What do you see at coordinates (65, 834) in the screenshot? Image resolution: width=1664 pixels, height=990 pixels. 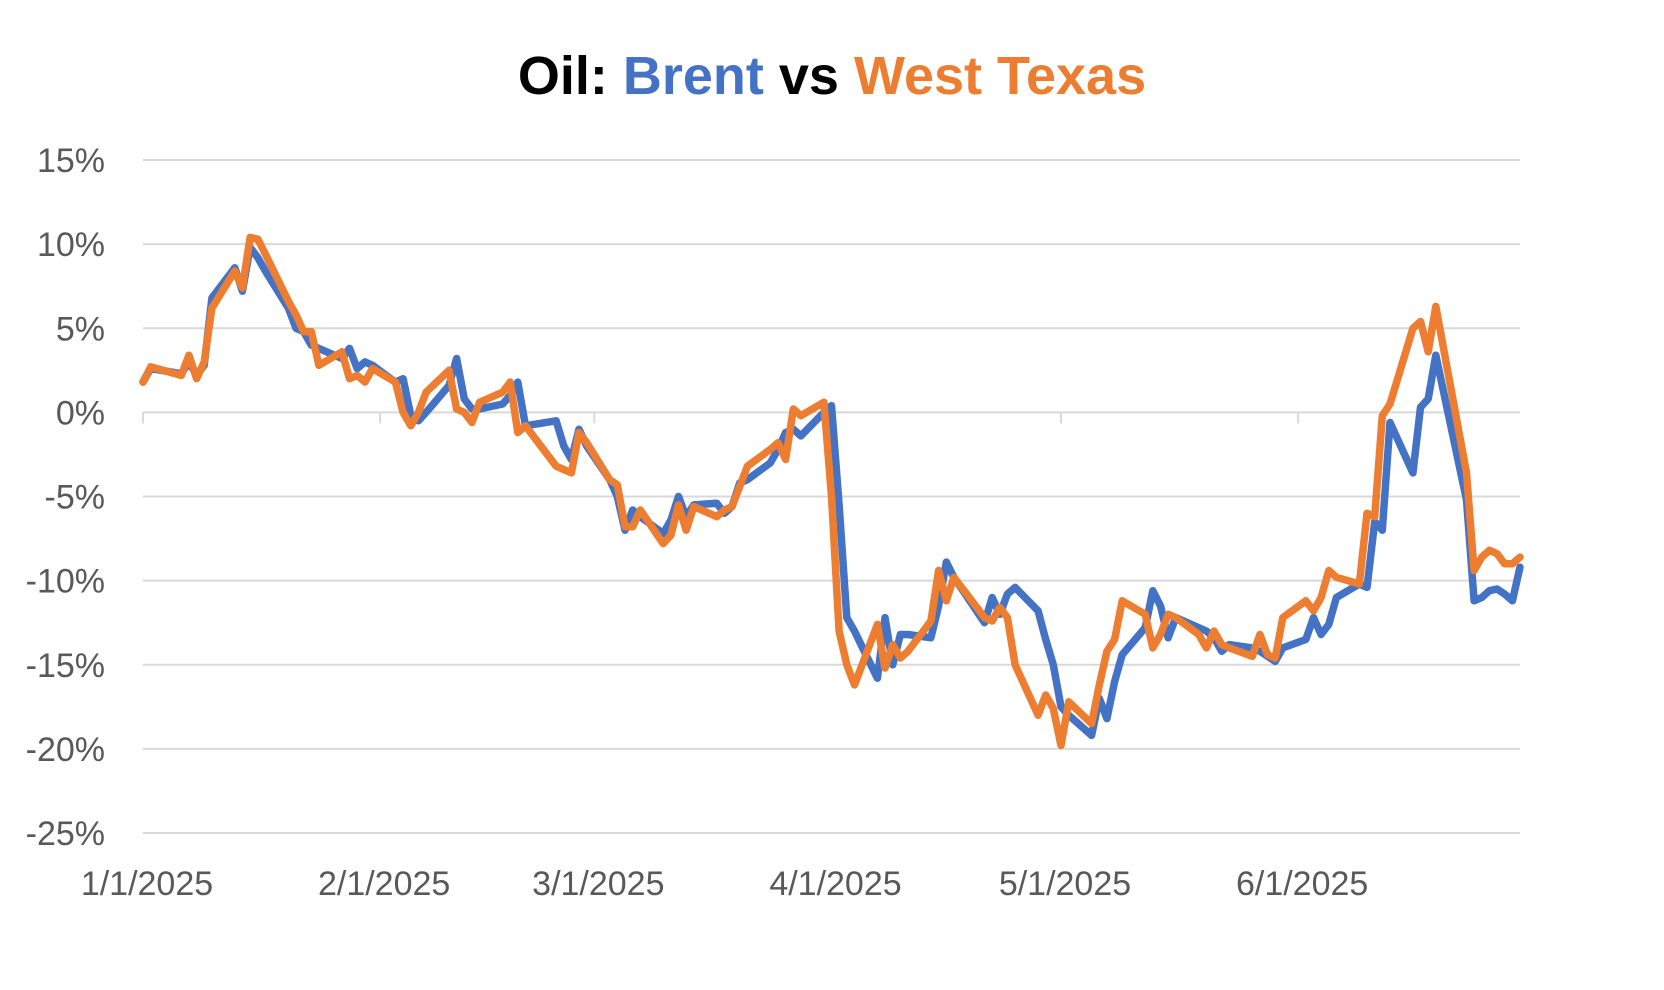 I see `y-tick-label: -25%` at bounding box center [65, 834].